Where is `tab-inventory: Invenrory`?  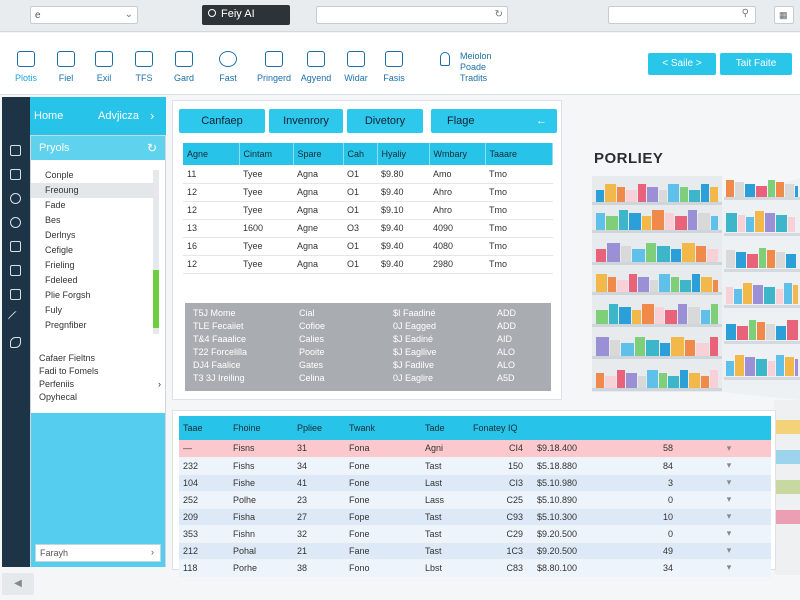
tab-inventory: Invenrory is located at coordinates (306, 121).